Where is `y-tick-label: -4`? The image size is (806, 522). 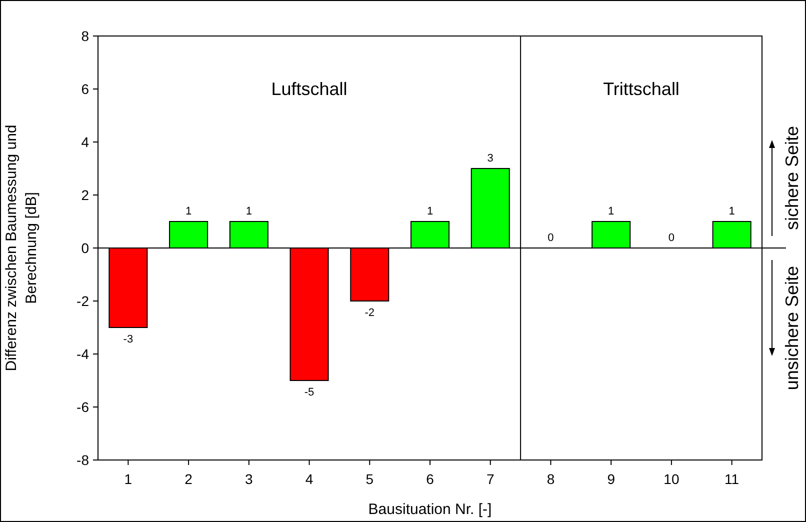 y-tick-label: -4 is located at coordinates (83, 354).